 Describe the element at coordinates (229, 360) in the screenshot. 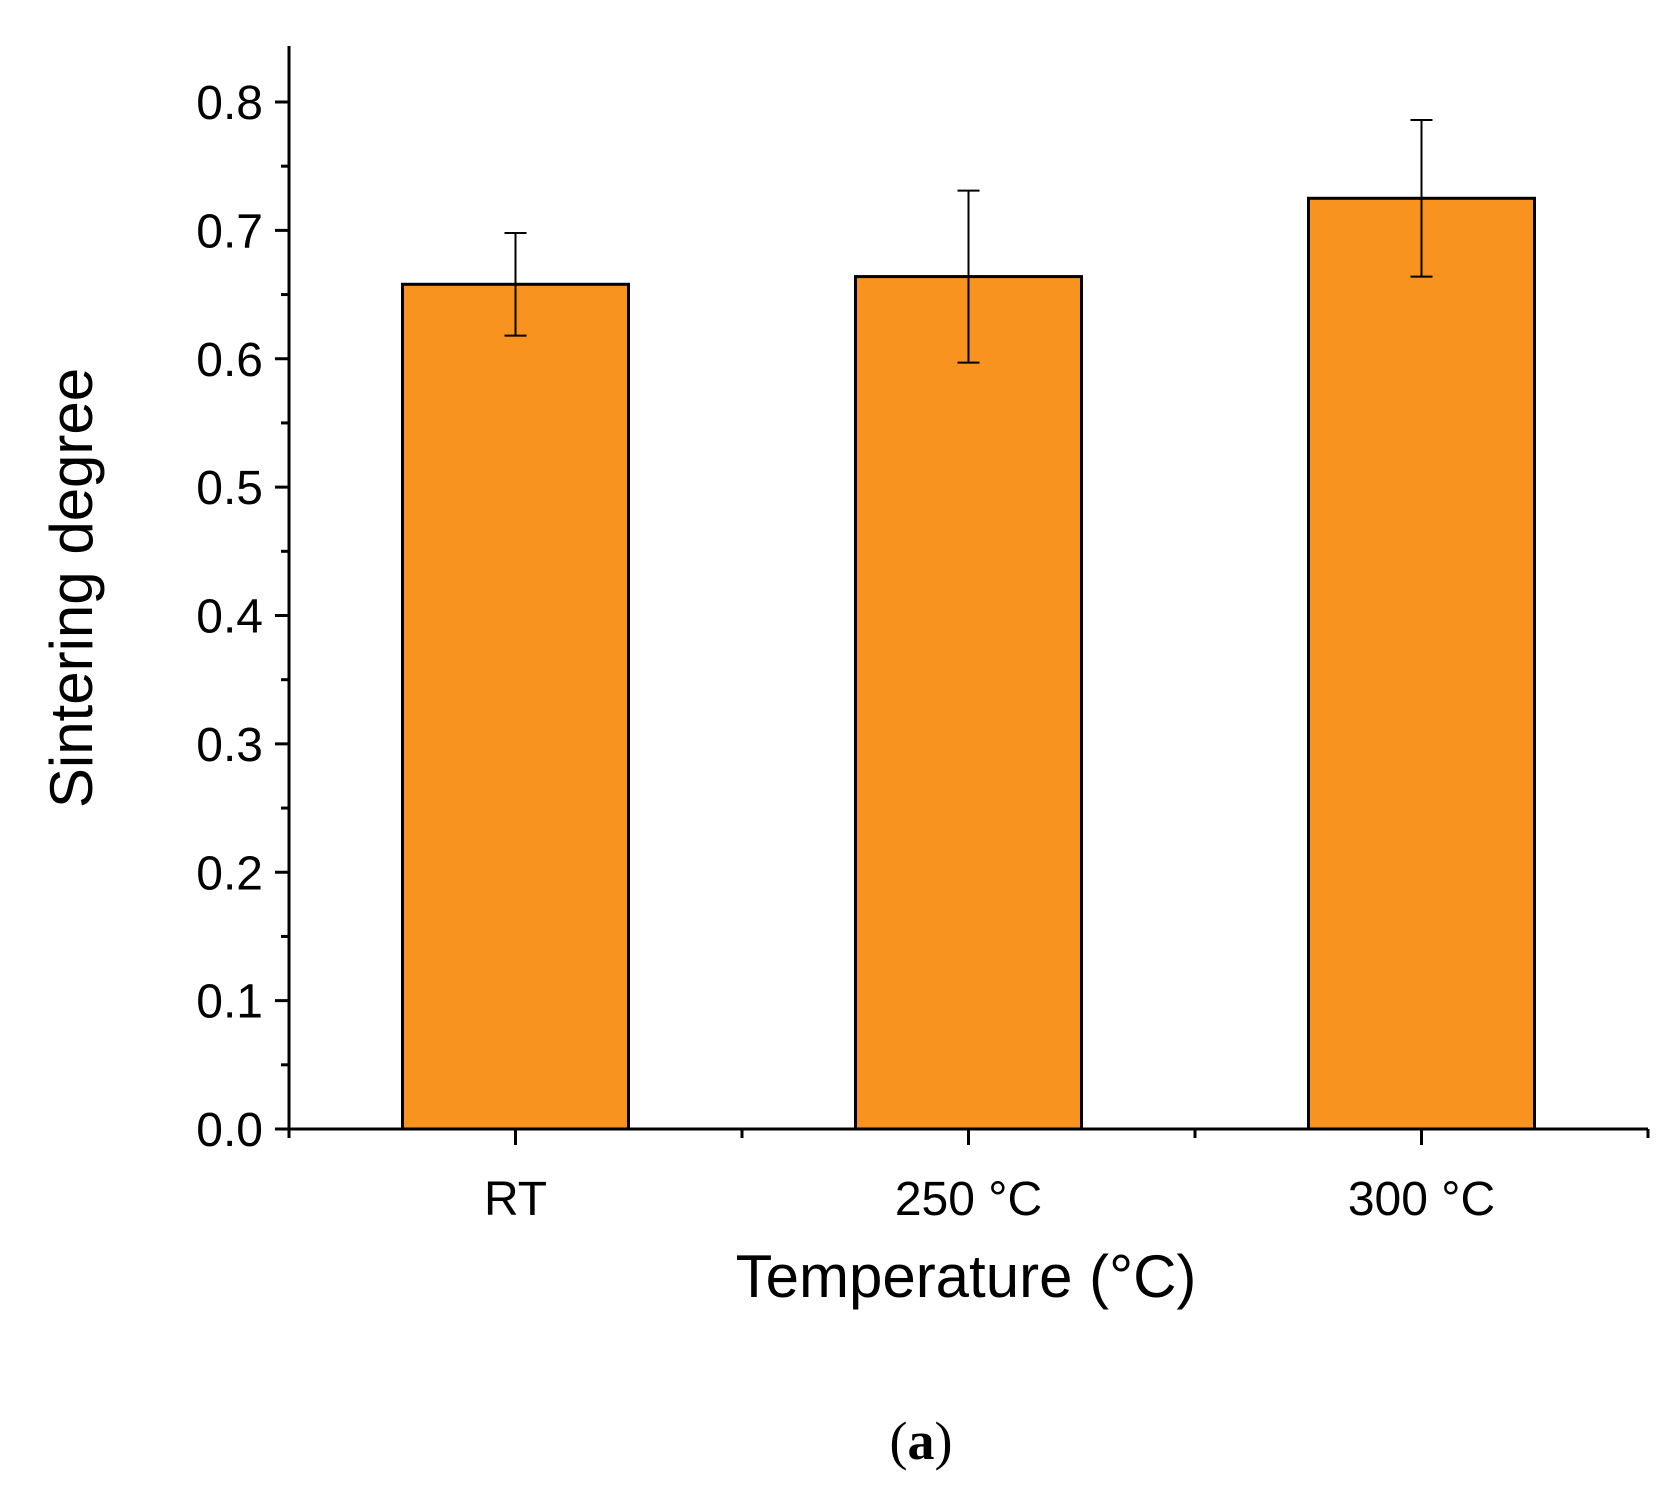

I see `y-tick-label: 0.6` at that location.